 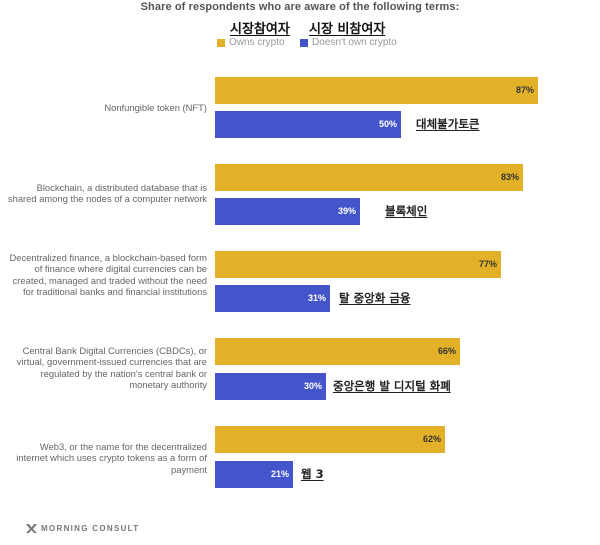 I want to click on legend-not-own: Doesn't own crypto, so click(x=348, y=42).